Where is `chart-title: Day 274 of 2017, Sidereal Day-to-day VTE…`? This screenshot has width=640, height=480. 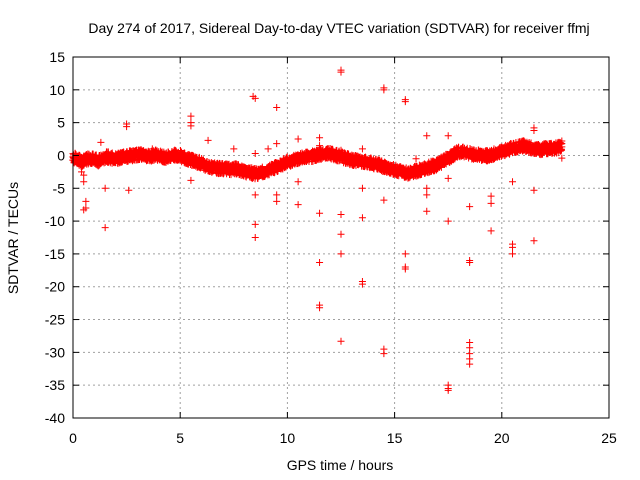 chart-title: Day 274 of 2017, Sidereal Day-to-day VTE… is located at coordinates (338, 28).